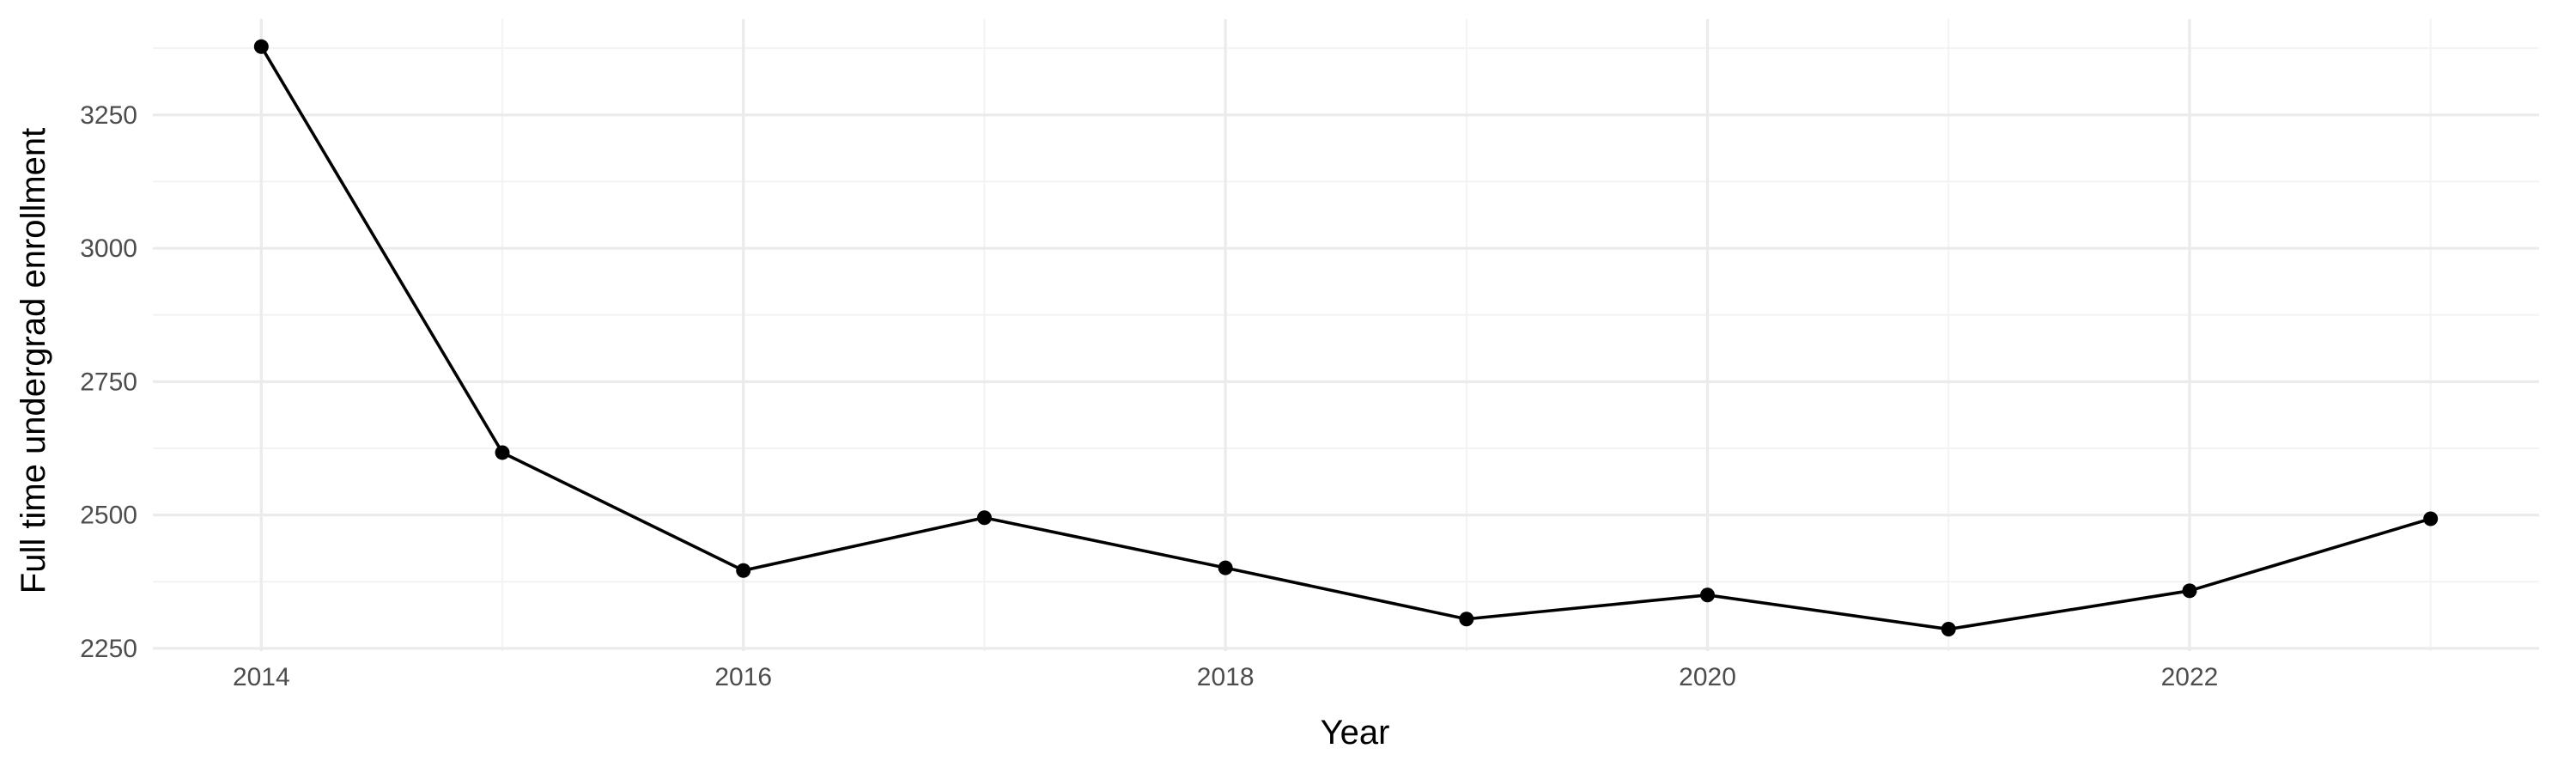  I want to click on y-axis-tick-labels: 2250 2500 2750 3000 3250, so click(109, 382).